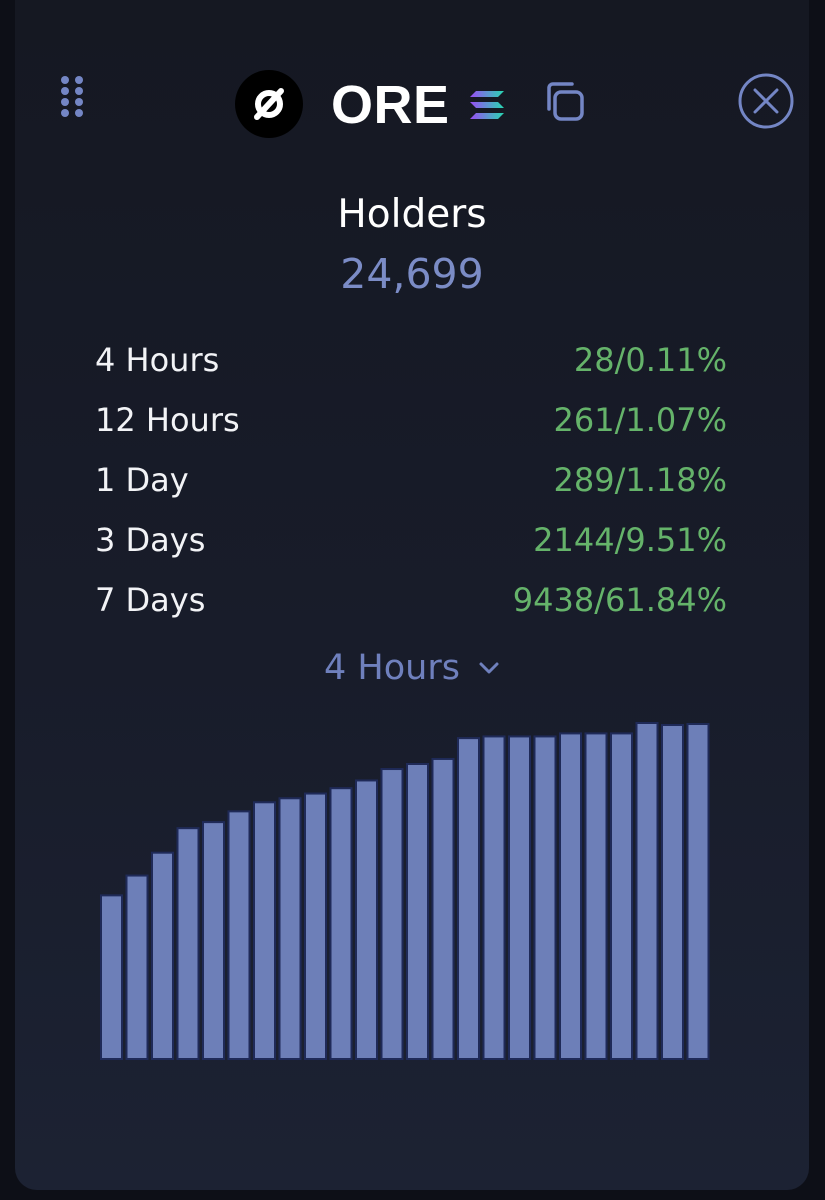 The image size is (825, 1200). I want to click on close-circle-icon, so click(766, 101).